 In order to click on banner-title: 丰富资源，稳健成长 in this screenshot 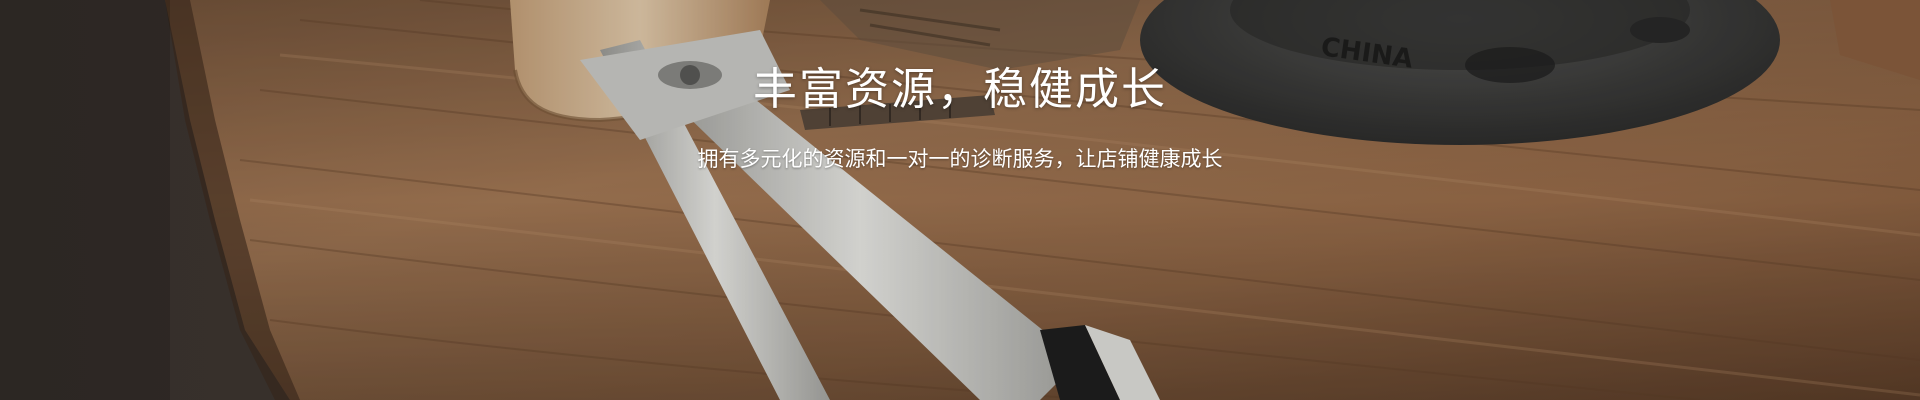, I will do `click(960, 89)`.